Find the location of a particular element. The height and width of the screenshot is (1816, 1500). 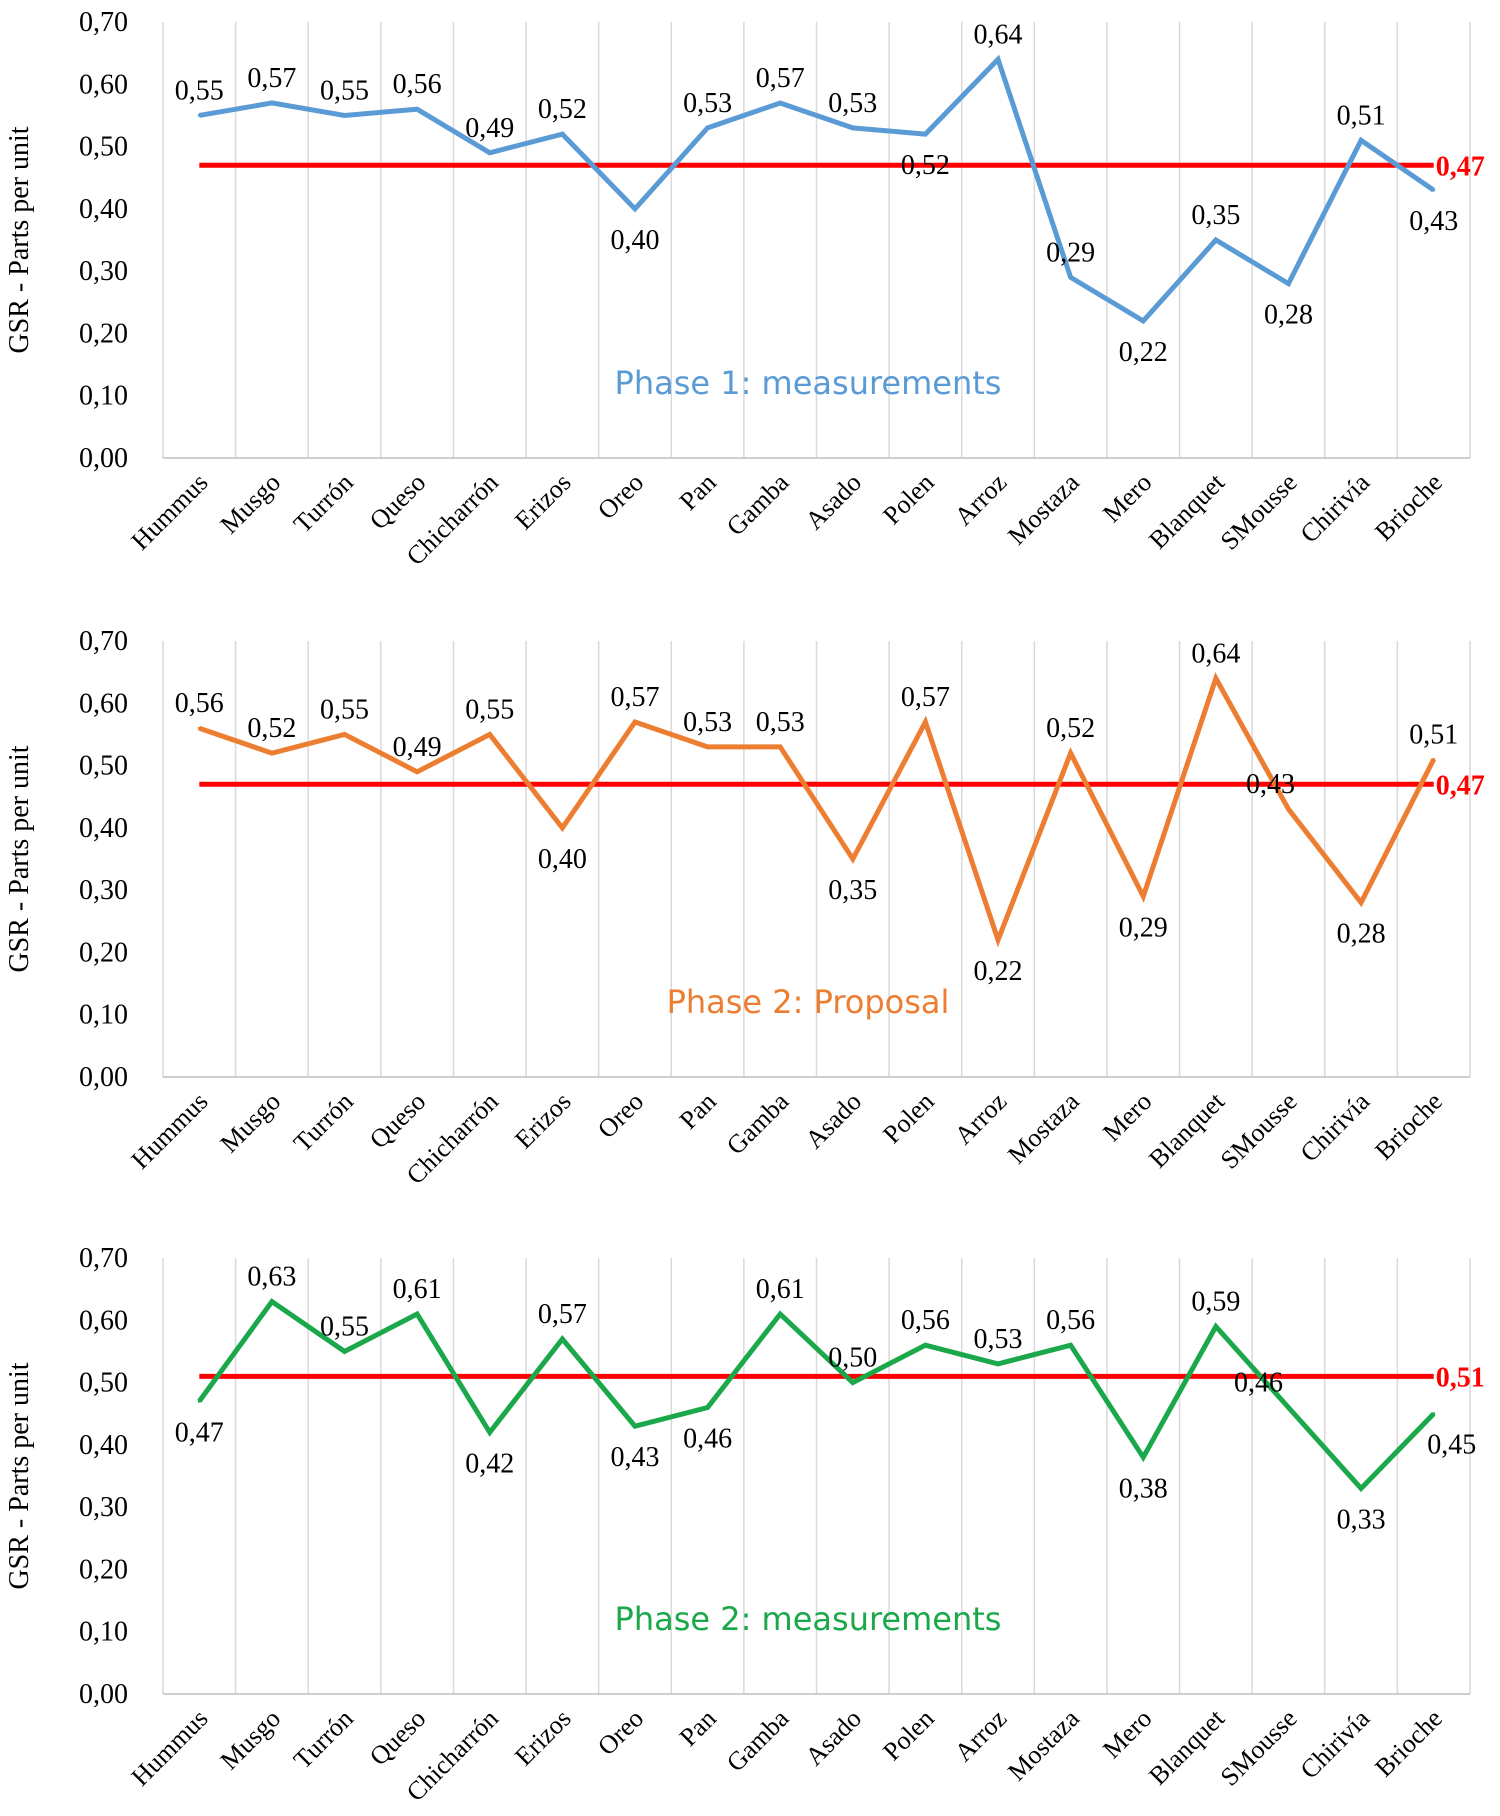

x-tick-label: Gamba is located at coordinates (758, 1740).